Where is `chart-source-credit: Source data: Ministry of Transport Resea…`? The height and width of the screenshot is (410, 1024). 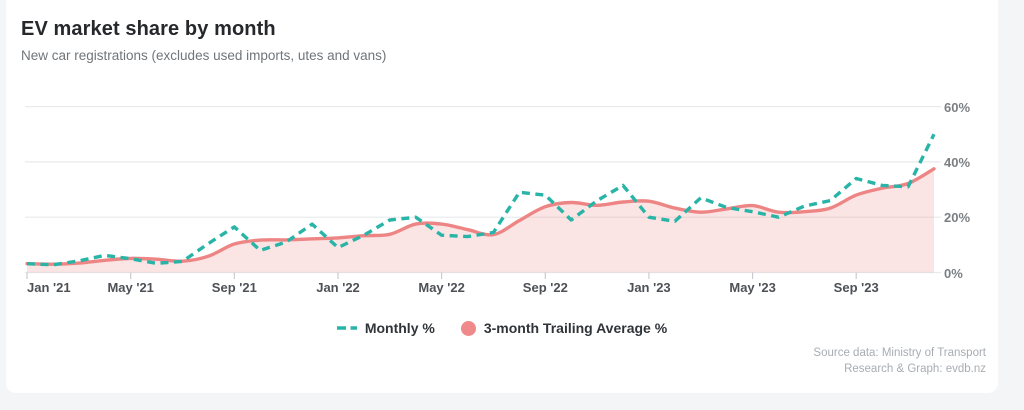
chart-source-credit: Source data: Ministry of Transport Resea… is located at coordinates (899, 361).